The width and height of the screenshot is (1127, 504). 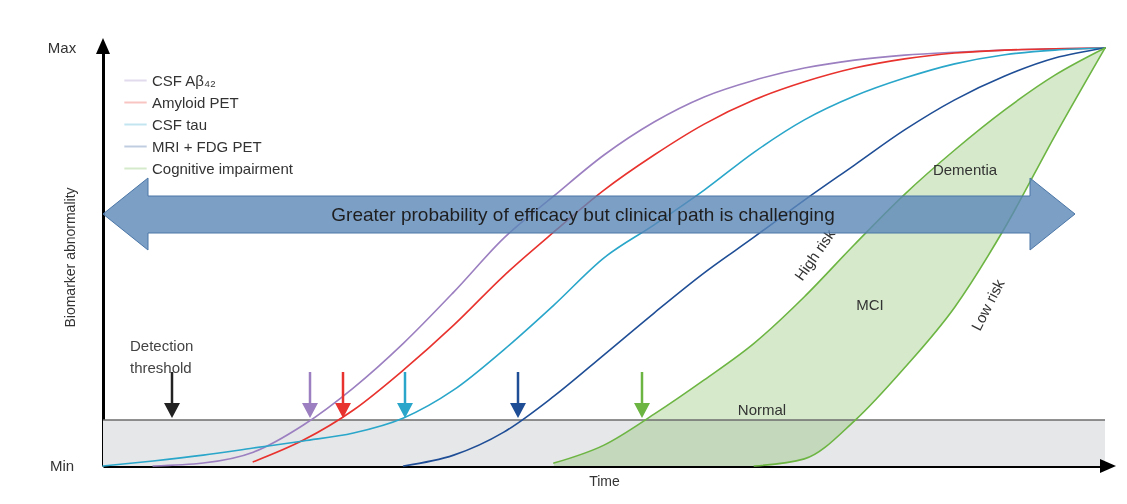 I want to click on annotation: Normal, so click(x=762, y=409).